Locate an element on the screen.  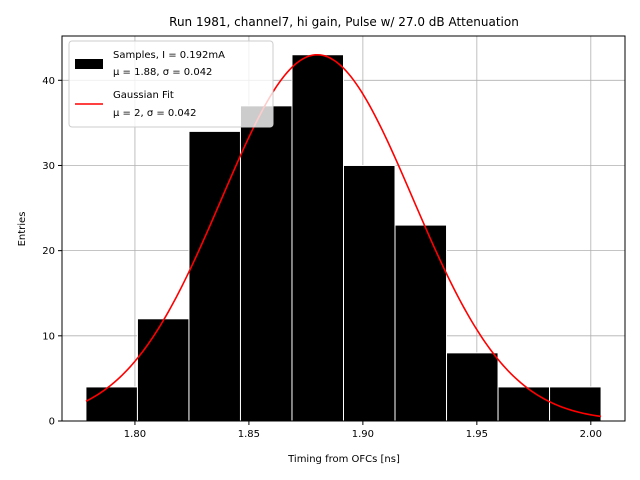
y-tick-label: 20 is located at coordinates (48, 251).